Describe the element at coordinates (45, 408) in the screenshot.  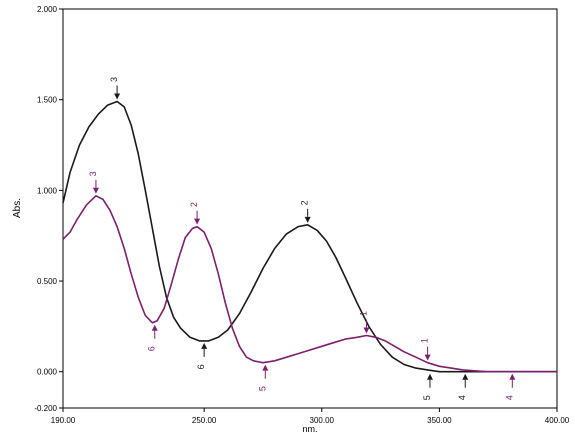
I see `y-tick-label: -0.200` at that location.